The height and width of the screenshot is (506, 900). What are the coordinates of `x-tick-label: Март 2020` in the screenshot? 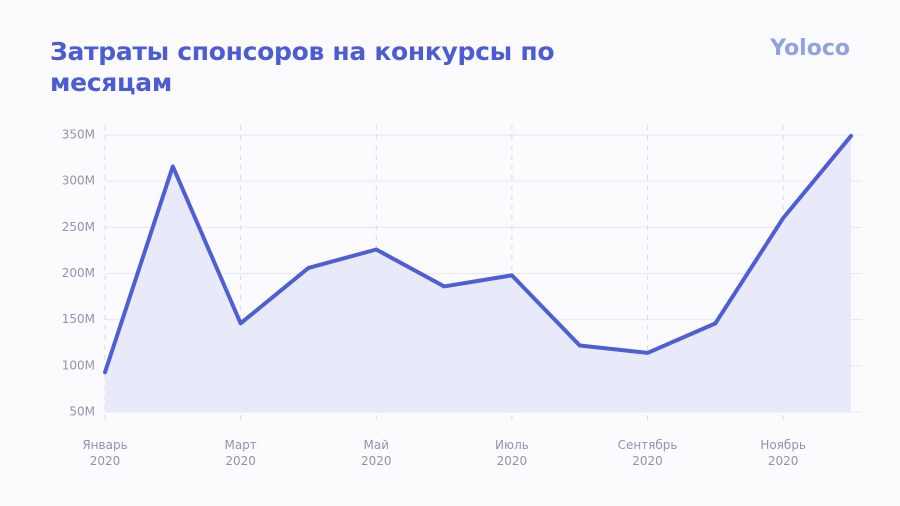 It's located at (240, 453).